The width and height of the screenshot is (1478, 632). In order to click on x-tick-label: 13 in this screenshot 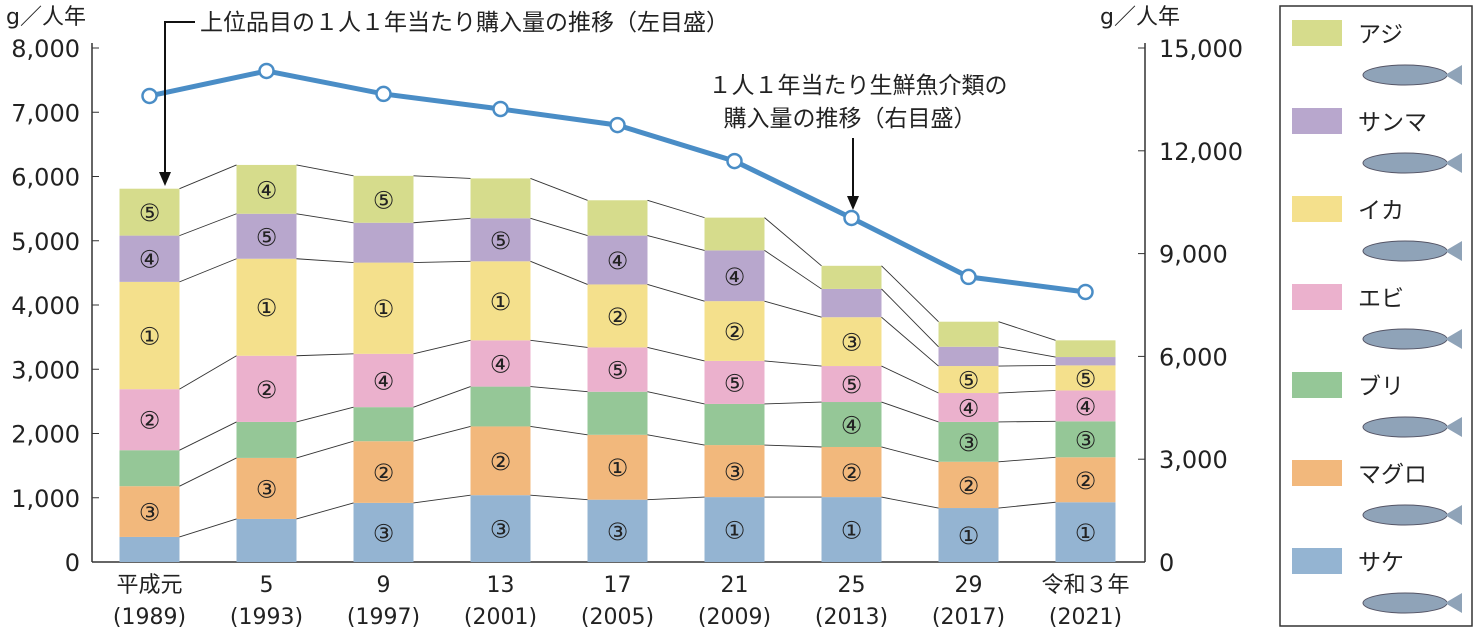, I will do `click(501, 585)`.